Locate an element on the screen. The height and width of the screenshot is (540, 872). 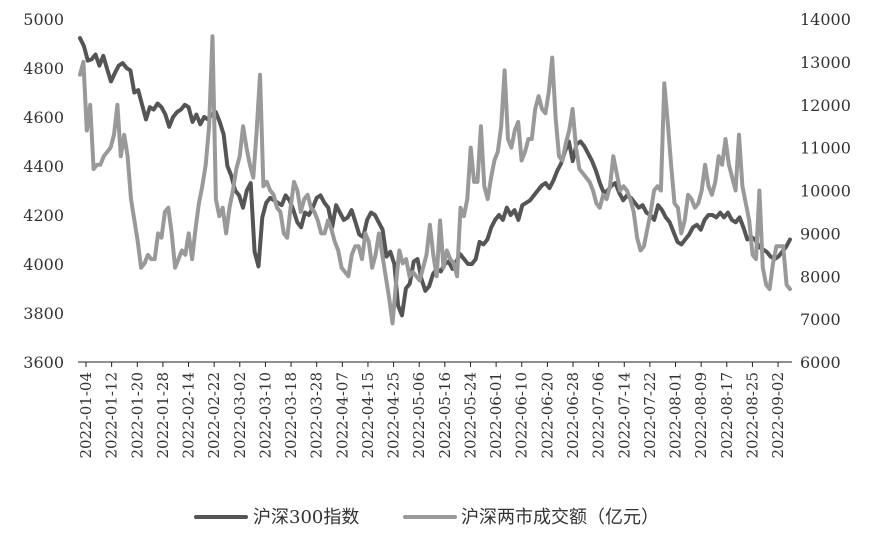
x-tick-label: 2022-05-24 is located at coordinates (470, 415).